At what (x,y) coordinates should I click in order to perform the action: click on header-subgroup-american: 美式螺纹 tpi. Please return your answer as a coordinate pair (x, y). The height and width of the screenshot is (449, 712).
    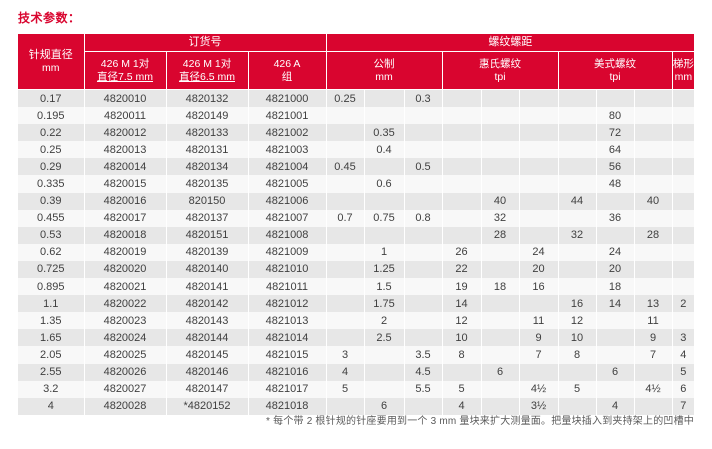
    Looking at the image, I should click on (615, 70).